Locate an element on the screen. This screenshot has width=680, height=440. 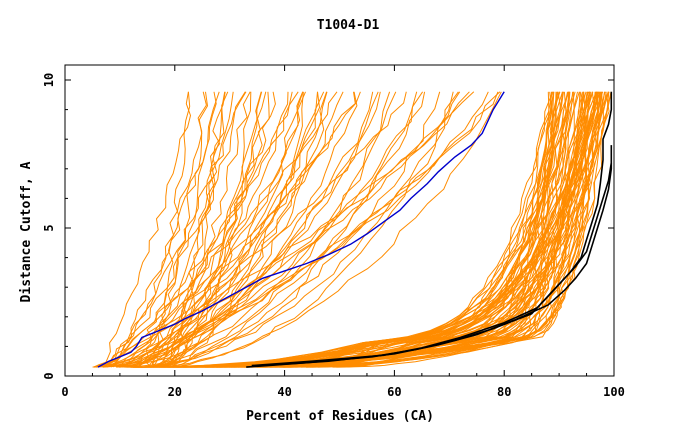
y-tick-label: 5 is located at coordinates (49, 227).